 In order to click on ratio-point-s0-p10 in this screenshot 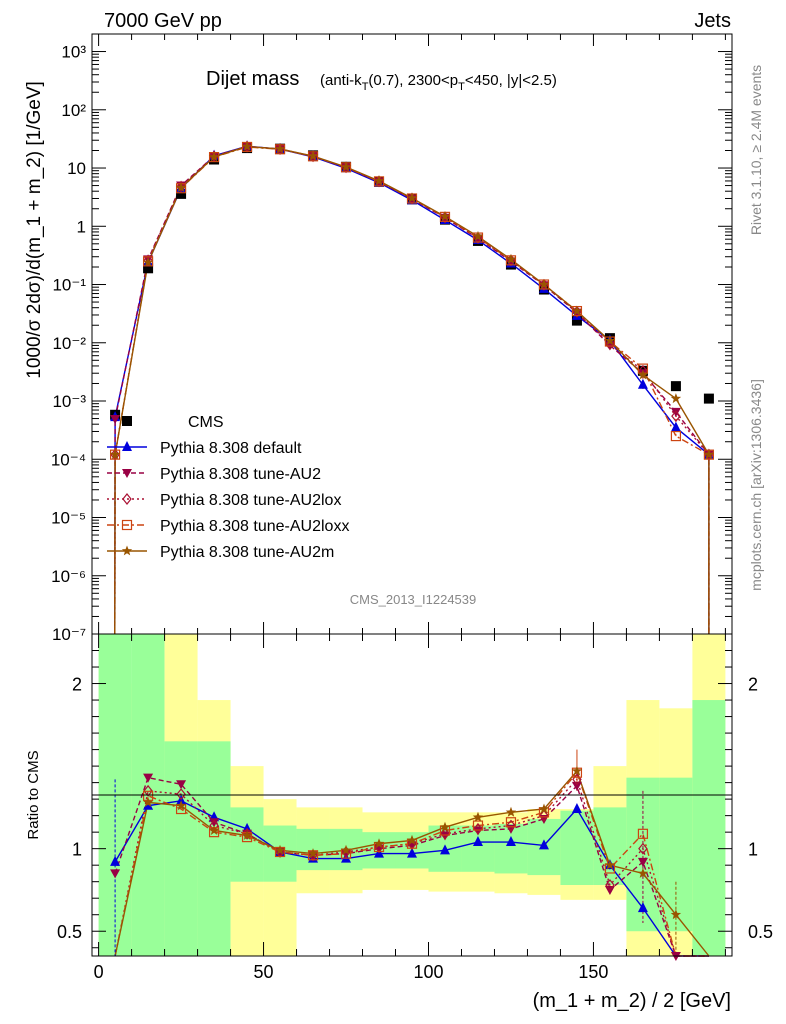, I will do `click(444, 849)`.